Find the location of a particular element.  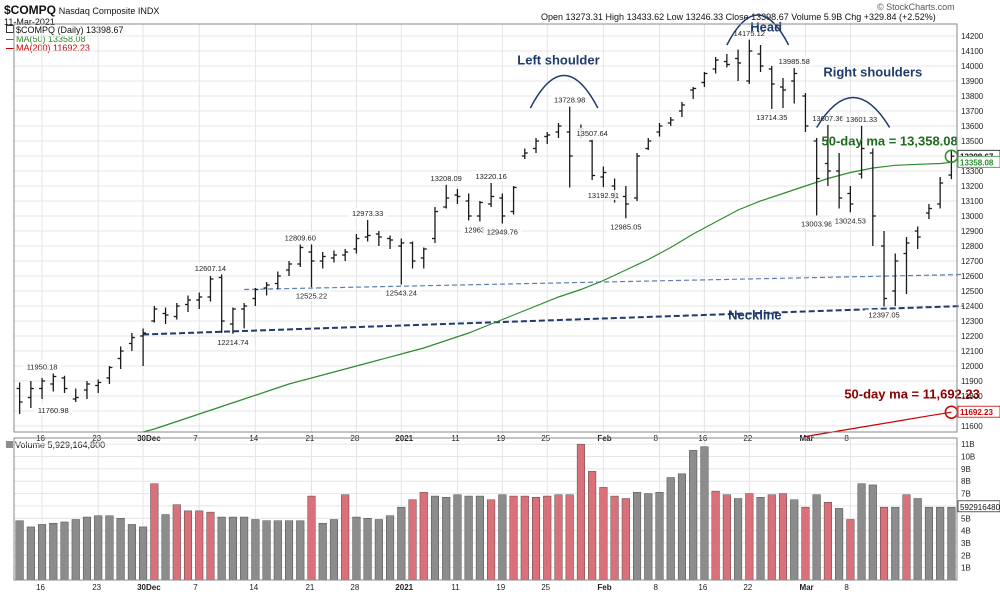

x-tick-label: 25 is located at coordinates (545, 587).